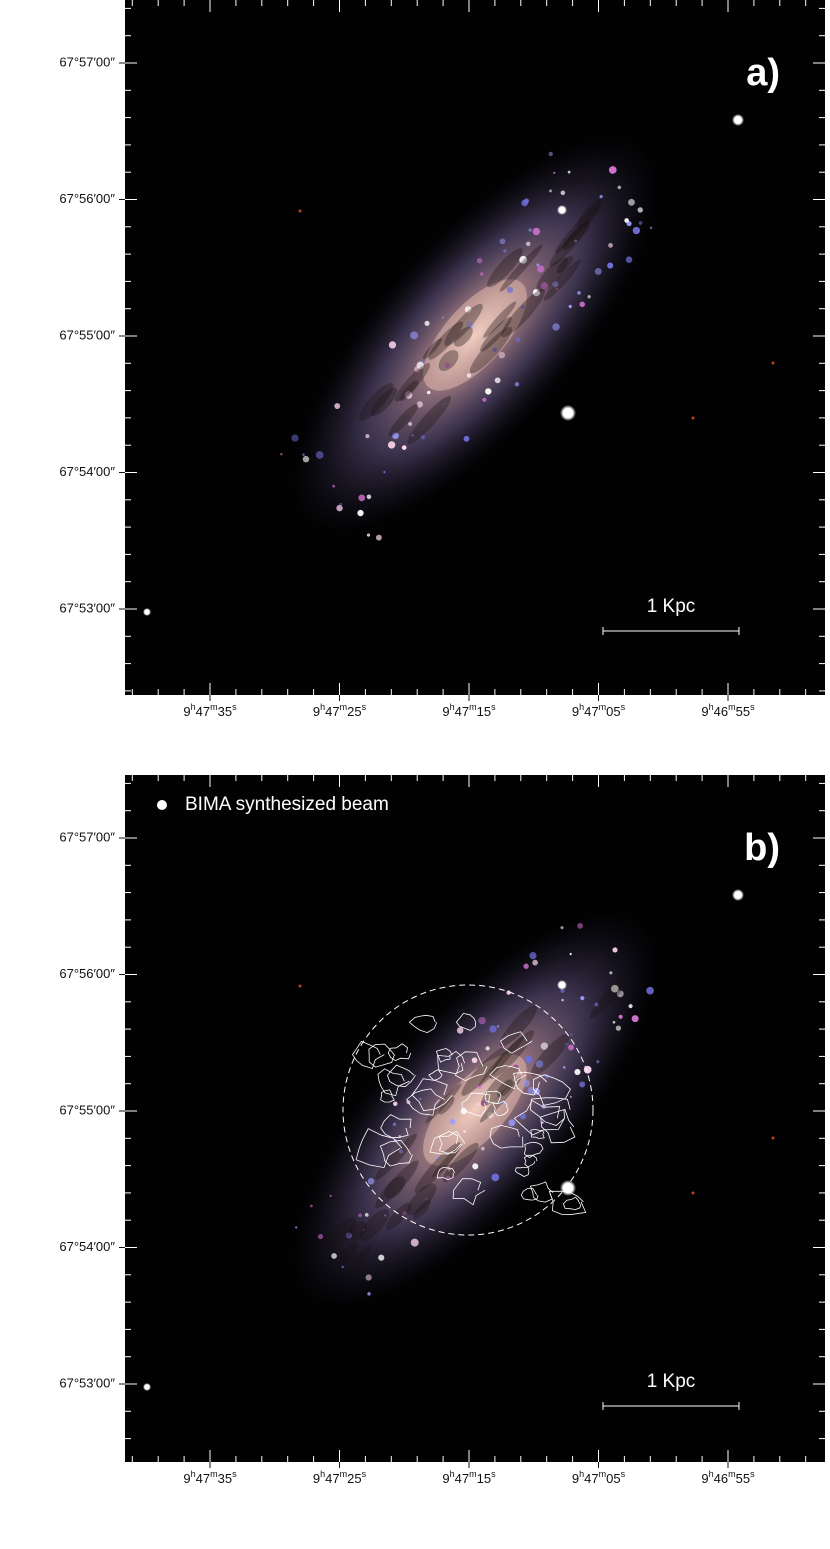  Describe the element at coordinates (721, 1478) in the screenshot. I see `unit-value: 46` at that location.